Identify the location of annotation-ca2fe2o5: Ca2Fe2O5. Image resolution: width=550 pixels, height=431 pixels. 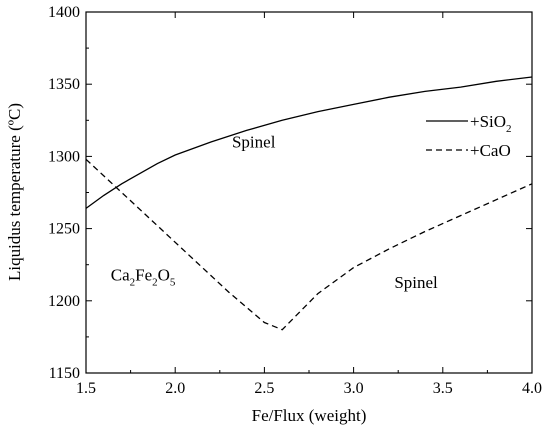
(143, 277).